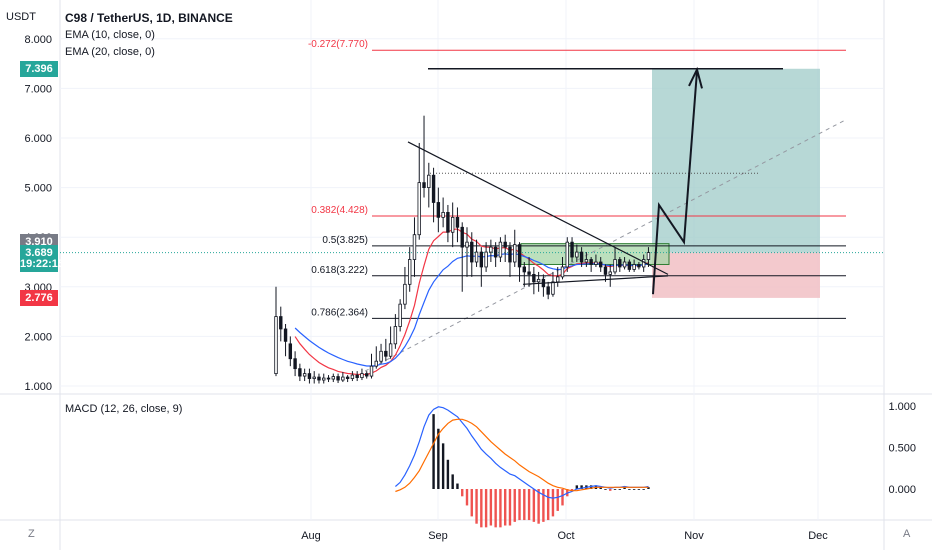 The width and height of the screenshot is (932, 550). What do you see at coordinates (31, 534) in the screenshot?
I see `timezone-toggle: Z` at bounding box center [31, 534].